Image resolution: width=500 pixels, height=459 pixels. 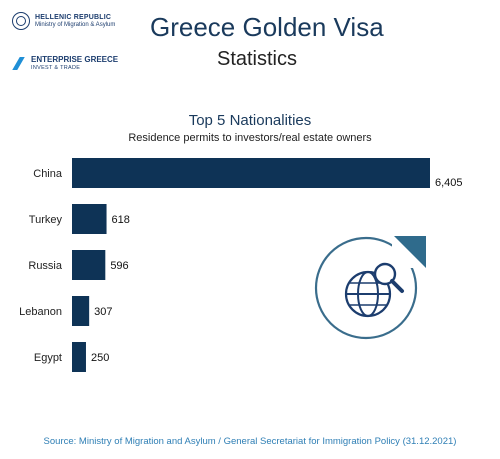 I want to click on enterprise-greece-logo: ENTERPRISE GREECE INVEST & TRADE, so click(x=65, y=63).